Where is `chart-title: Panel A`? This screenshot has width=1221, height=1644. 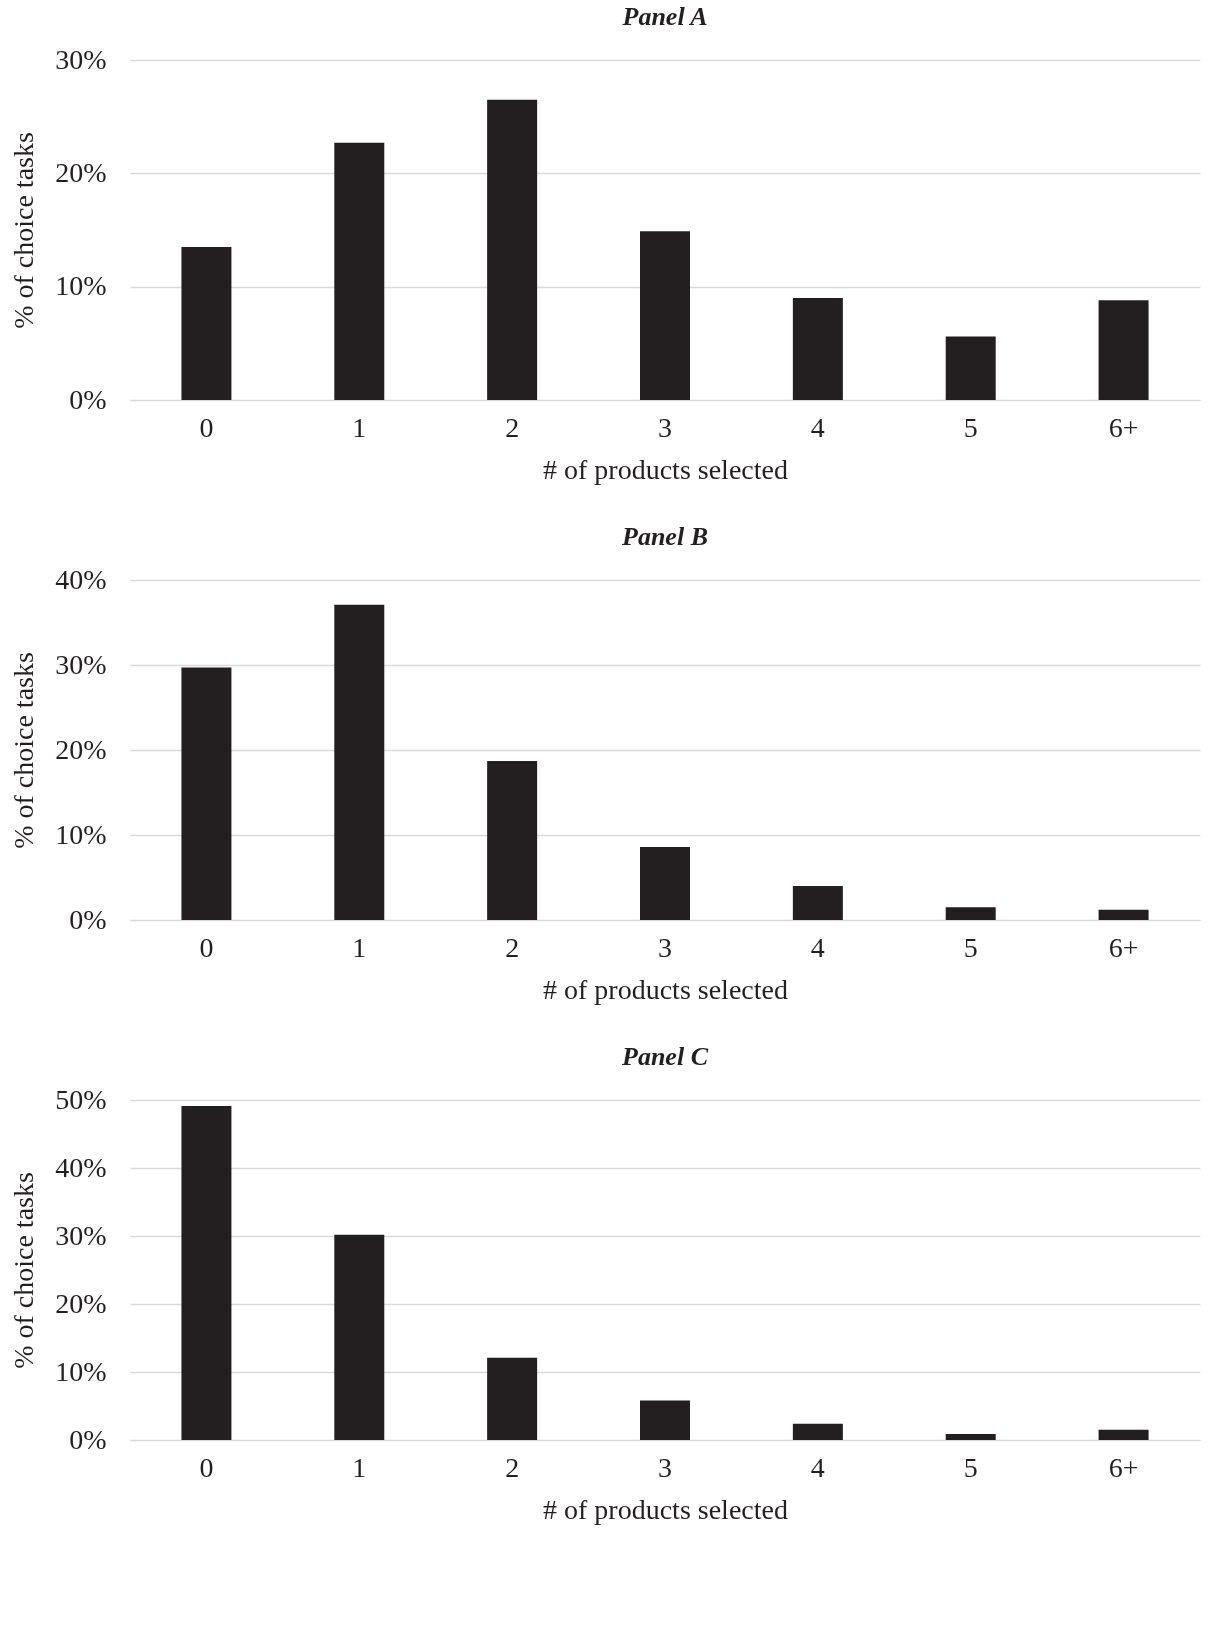
chart-title: Panel A is located at coordinates (664, 16).